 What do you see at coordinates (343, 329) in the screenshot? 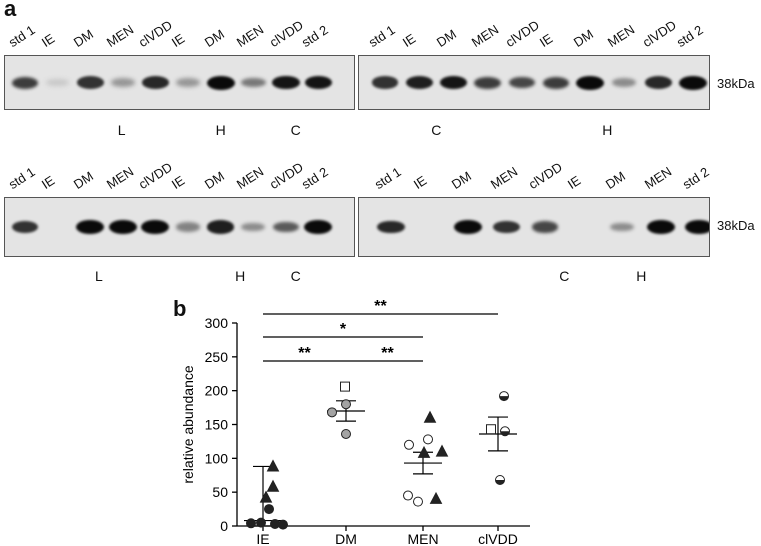
I see `significance-label: *` at bounding box center [343, 329].